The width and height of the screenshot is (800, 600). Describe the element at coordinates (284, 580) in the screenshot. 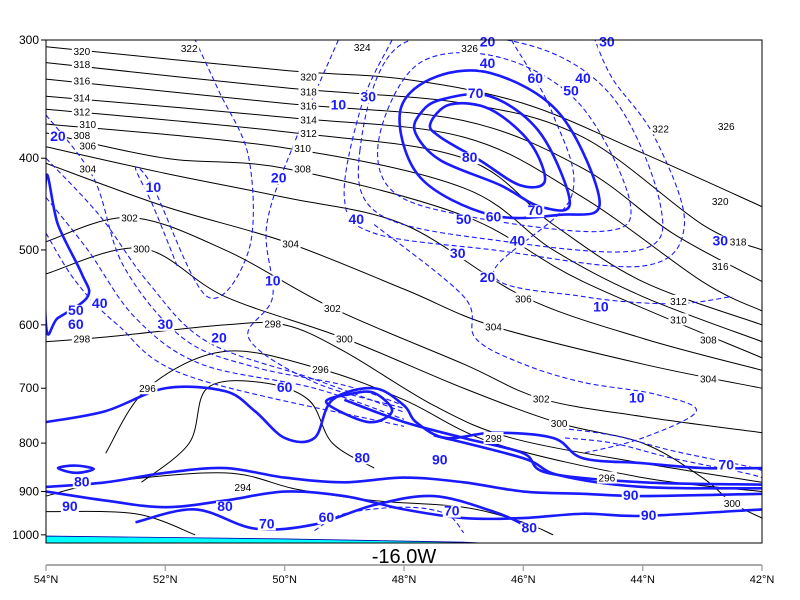

I see `x-tick-label: 50°N` at that location.